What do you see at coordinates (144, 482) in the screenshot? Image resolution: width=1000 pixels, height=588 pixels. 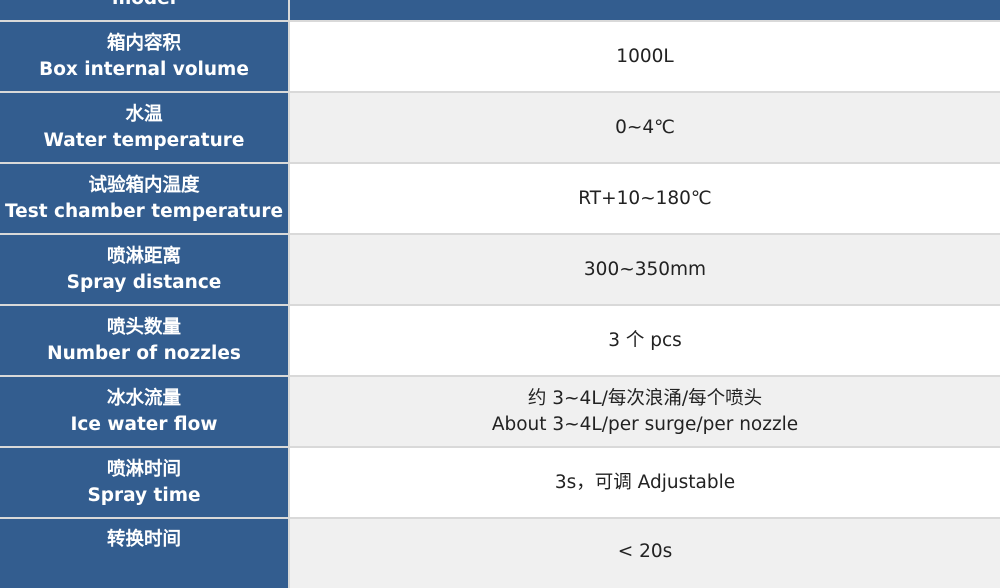 I see `row-label-cell: 喷淋时间 Spray time` at bounding box center [144, 482].